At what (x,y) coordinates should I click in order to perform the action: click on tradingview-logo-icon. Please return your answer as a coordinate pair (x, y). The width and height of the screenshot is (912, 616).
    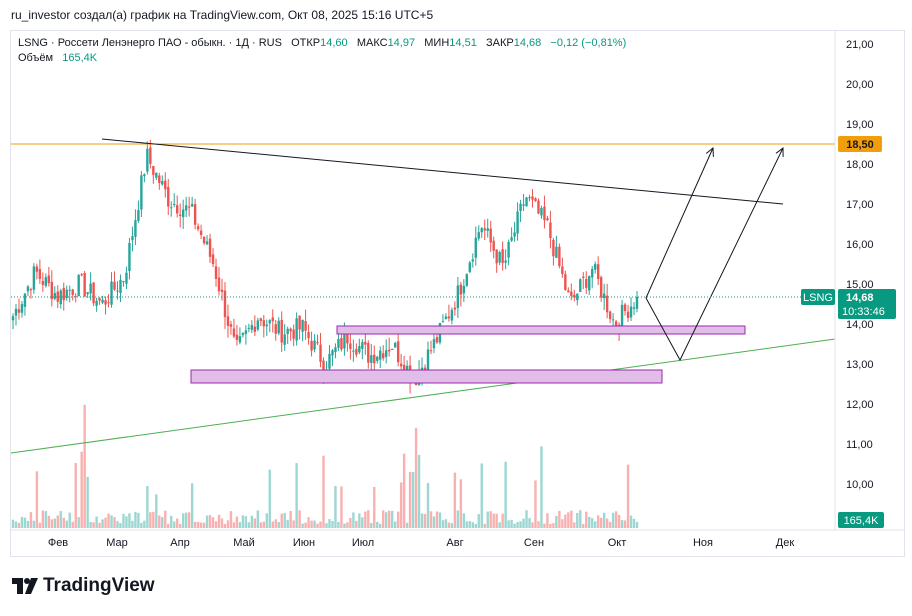
    Looking at the image, I should click on (25, 586).